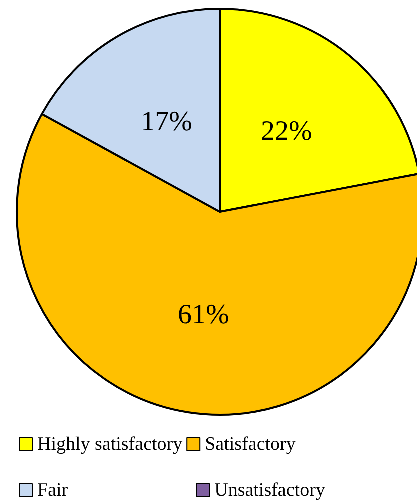  I want to click on data-label: 17%, so click(166, 122).